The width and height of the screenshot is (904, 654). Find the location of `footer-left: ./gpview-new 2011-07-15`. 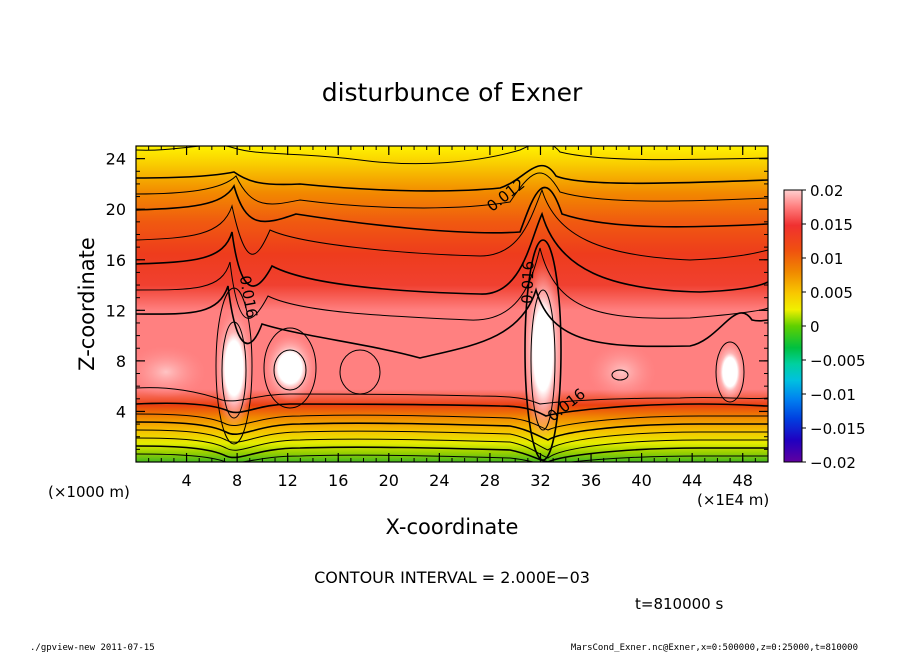

footer-left: ./gpview-new 2011-07-15 is located at coordinates (92, 648).